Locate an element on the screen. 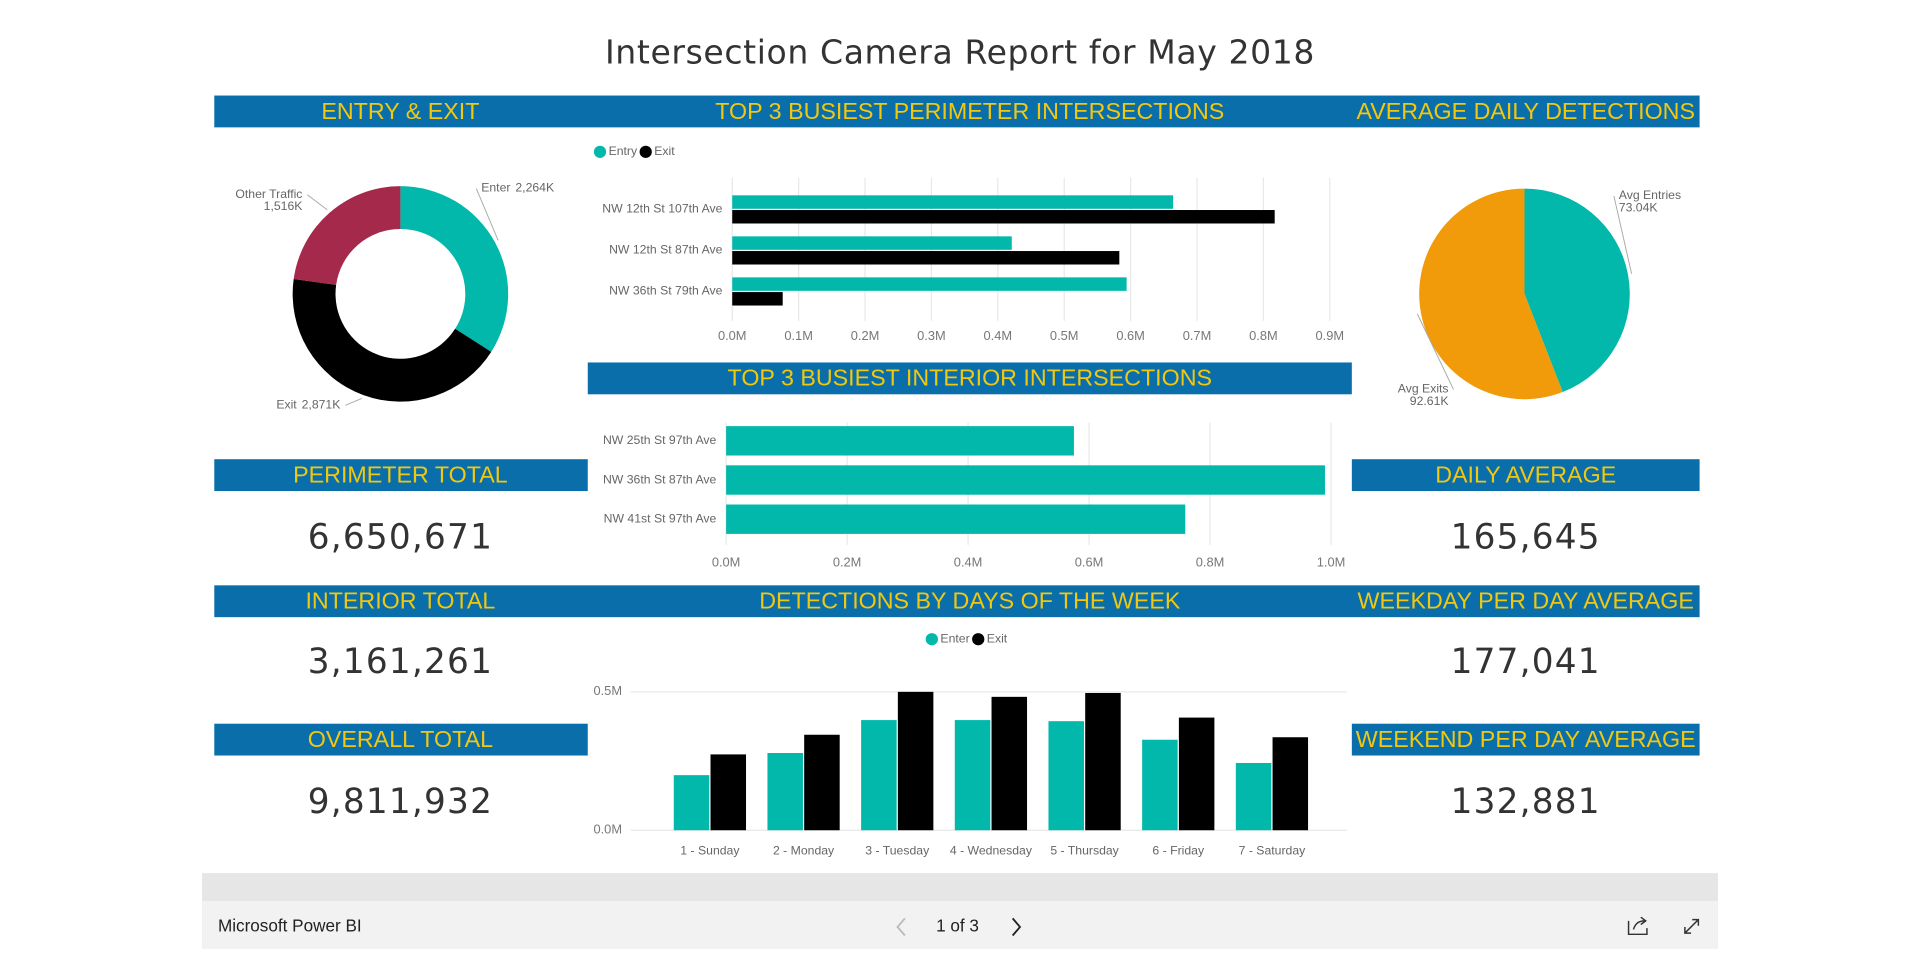 This screenshot has width=1920, height=962. slice-name: Avg Entries is located at coordinates (1650, 195).